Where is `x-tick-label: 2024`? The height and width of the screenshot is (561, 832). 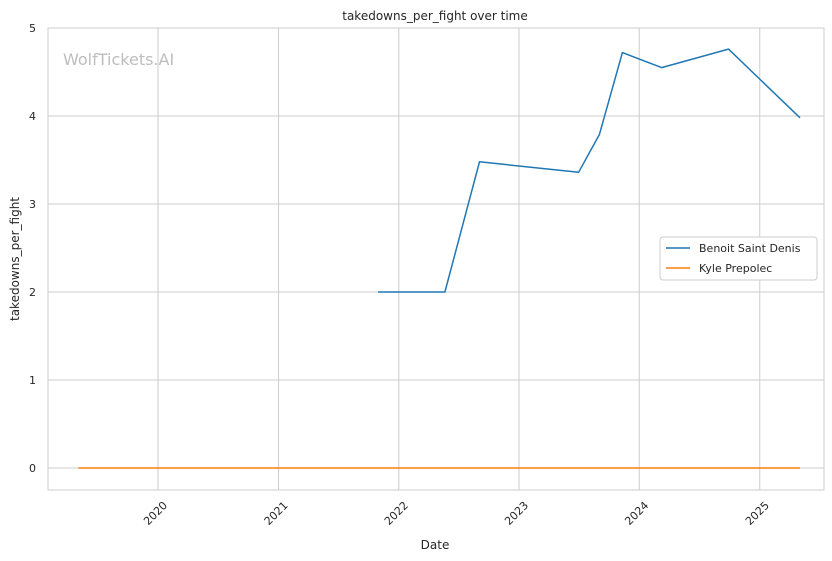
x-tick-label: 2024 is located at coordinates (636, 513).